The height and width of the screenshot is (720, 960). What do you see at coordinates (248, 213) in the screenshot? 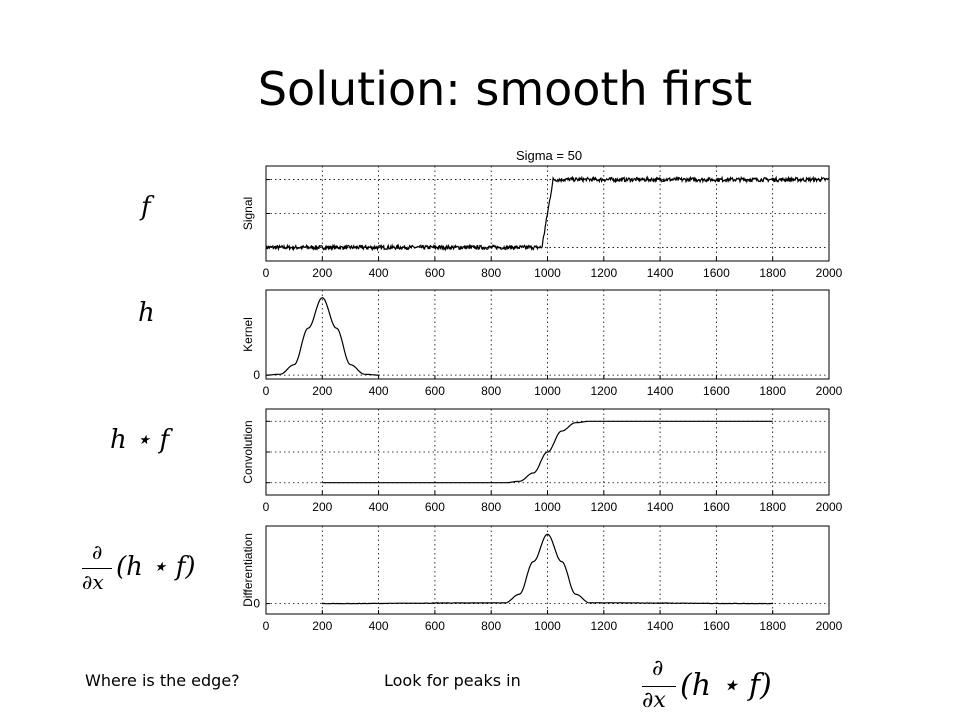
I see `y-axis-label: Signal` at bounding box center [248, 213].